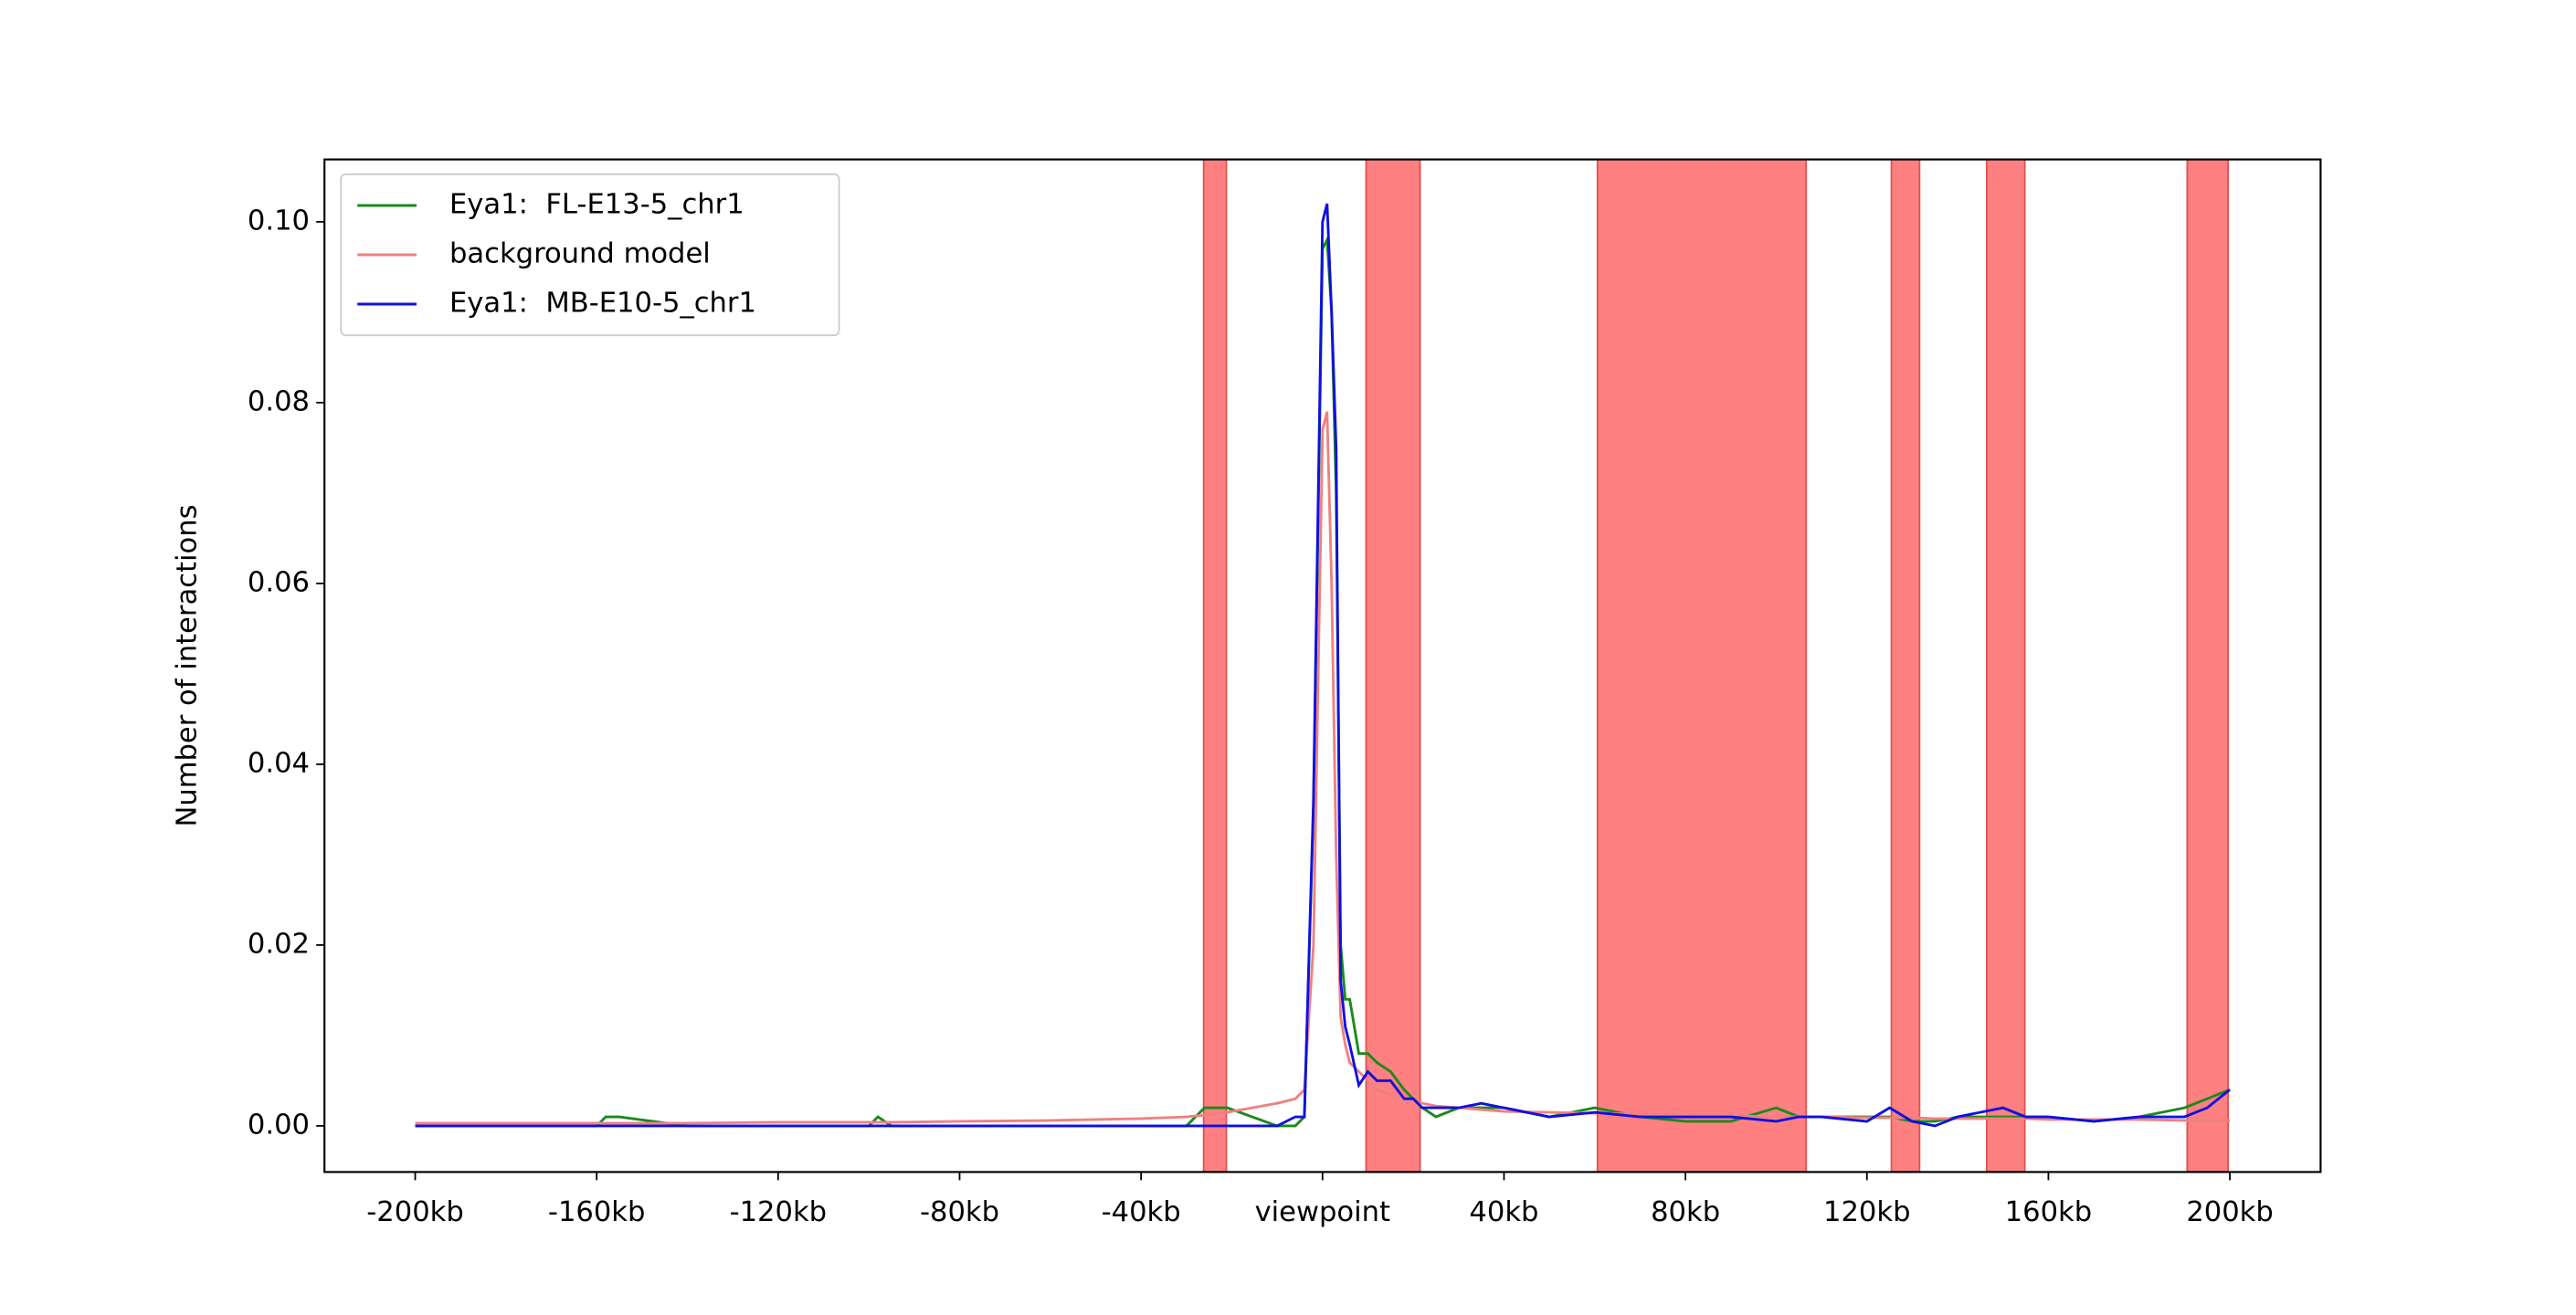 This screenshot has height=1315, width=2576. I want to click on legend-label: Eya1: FL-E13-5_chr1, so click(596, 205).